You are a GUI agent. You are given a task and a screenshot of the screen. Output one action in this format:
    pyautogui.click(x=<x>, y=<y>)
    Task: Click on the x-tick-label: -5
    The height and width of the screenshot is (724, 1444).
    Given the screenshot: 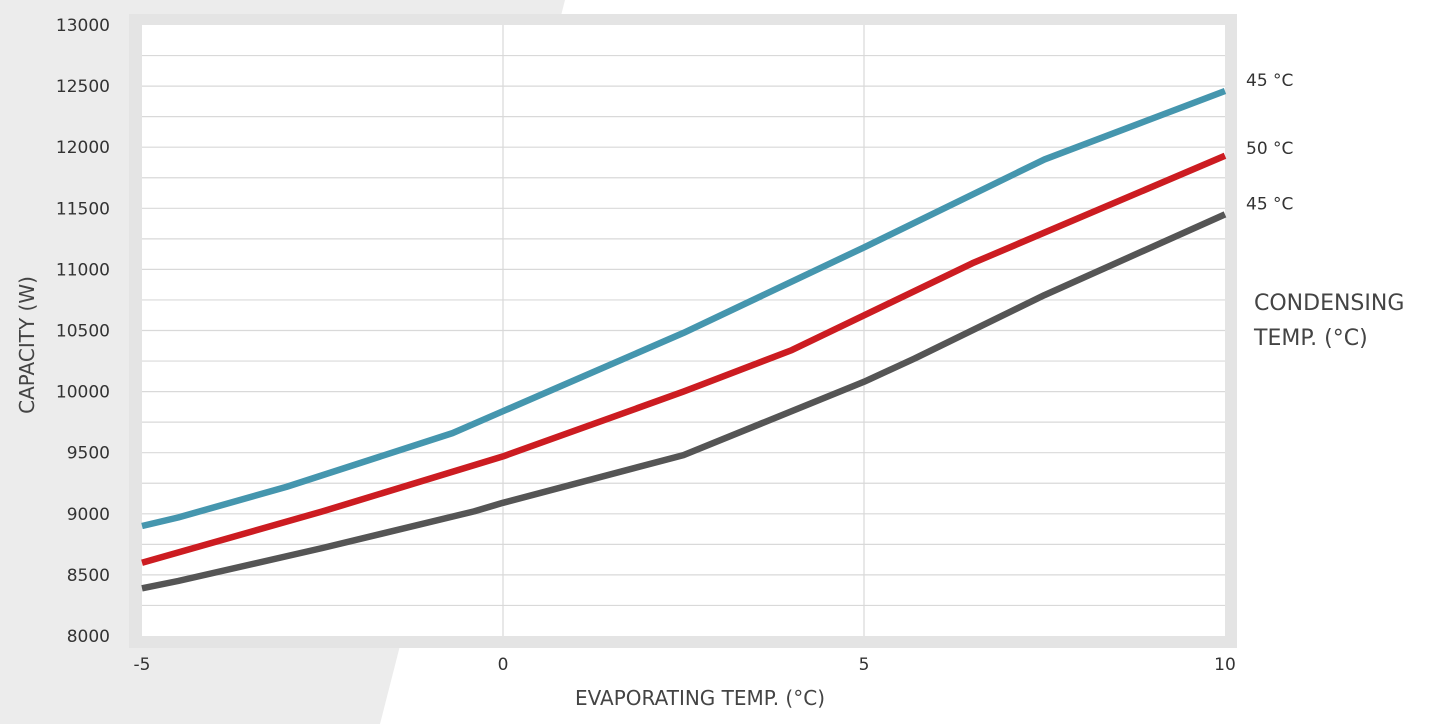 What is the action you would take?
    pyautogui.click(x=142, y=665)
    